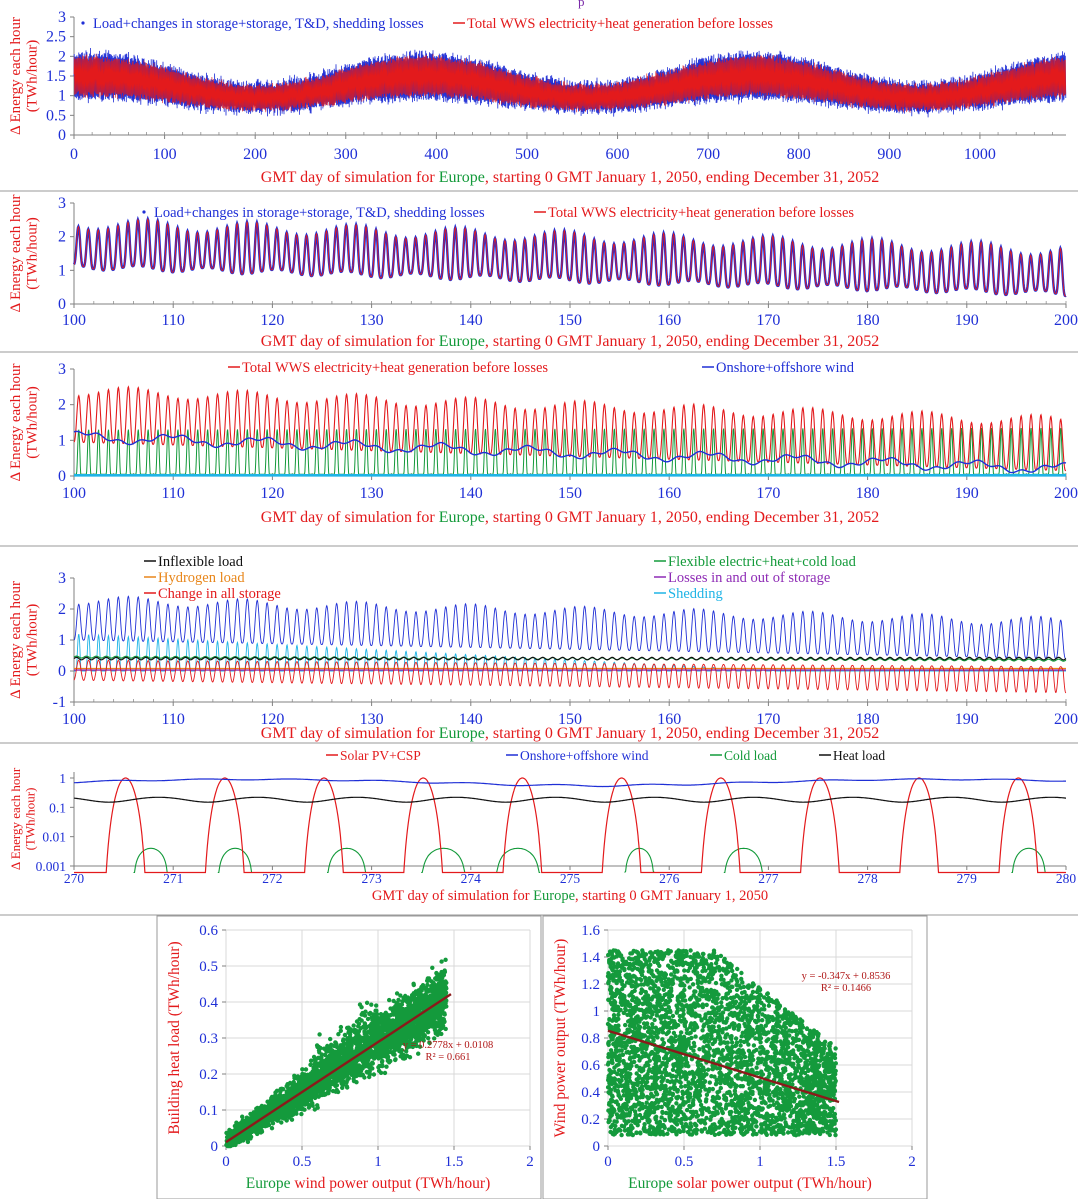 The height and width of the screenshot is (1199, 1078). Describe the element at coordinates (749, 578) in the screenshot. I see `legend-entry: Losses in and out of storage` at that location.